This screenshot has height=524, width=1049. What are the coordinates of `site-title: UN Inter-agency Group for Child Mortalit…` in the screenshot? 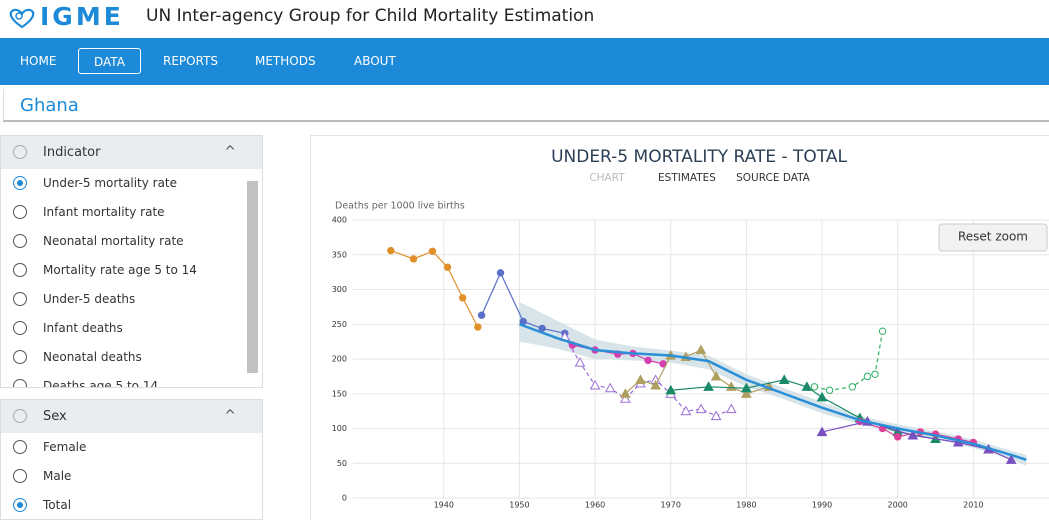 It's located at (370, 16).